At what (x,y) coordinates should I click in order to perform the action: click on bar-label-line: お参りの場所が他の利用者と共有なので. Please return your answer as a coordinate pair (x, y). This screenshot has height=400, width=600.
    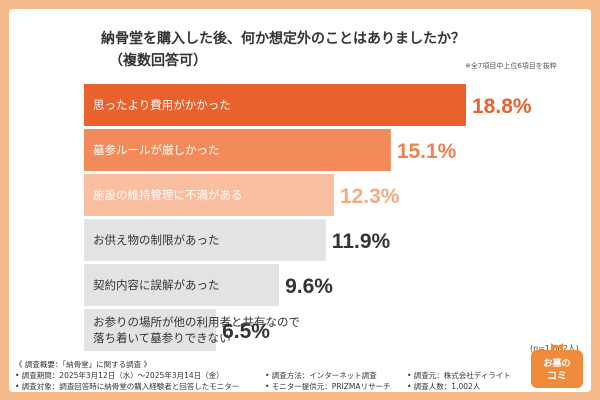
    Looking at the image, I should click on (196, 322).